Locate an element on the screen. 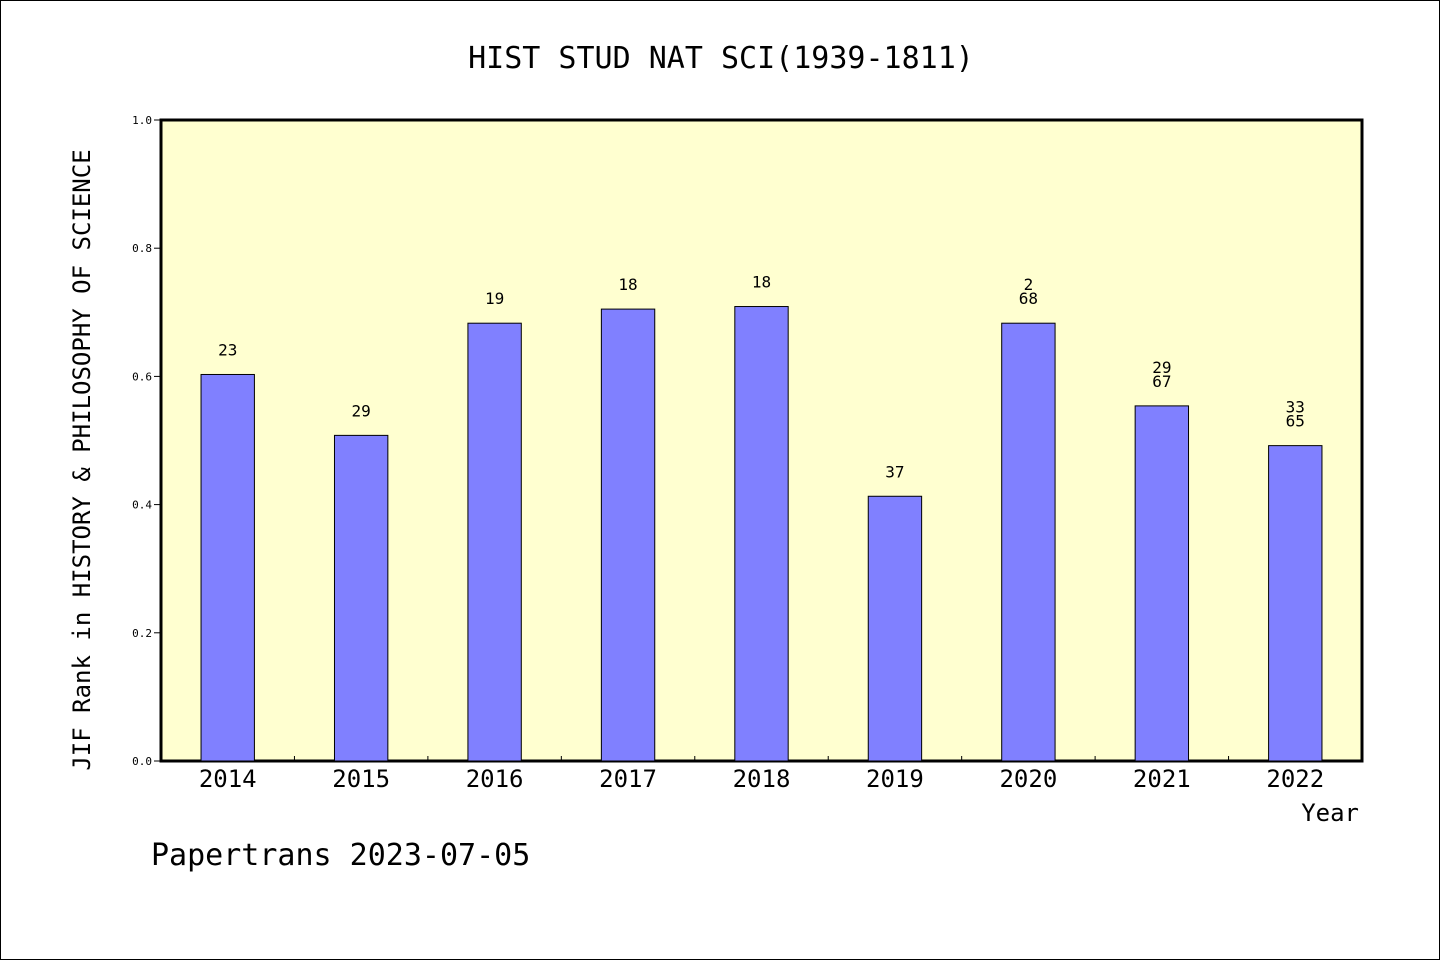 The image size is (1440, 964). bar-2014 is located at coordinates (227, 567).